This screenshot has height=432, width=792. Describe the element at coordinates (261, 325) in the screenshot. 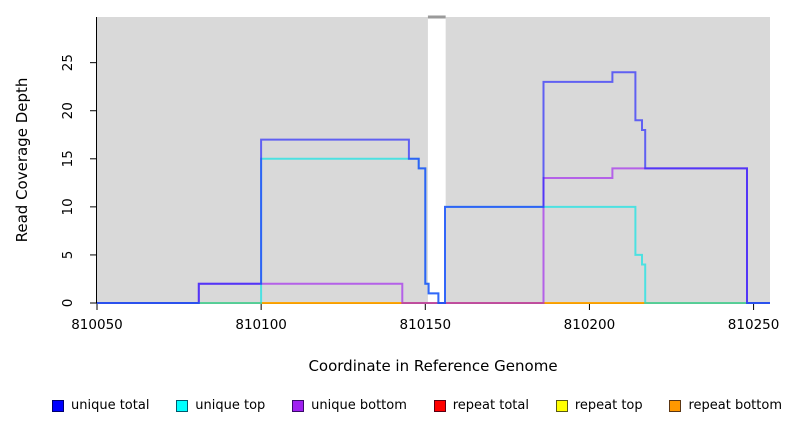

I see `x-tick-label: 810100` at that location.